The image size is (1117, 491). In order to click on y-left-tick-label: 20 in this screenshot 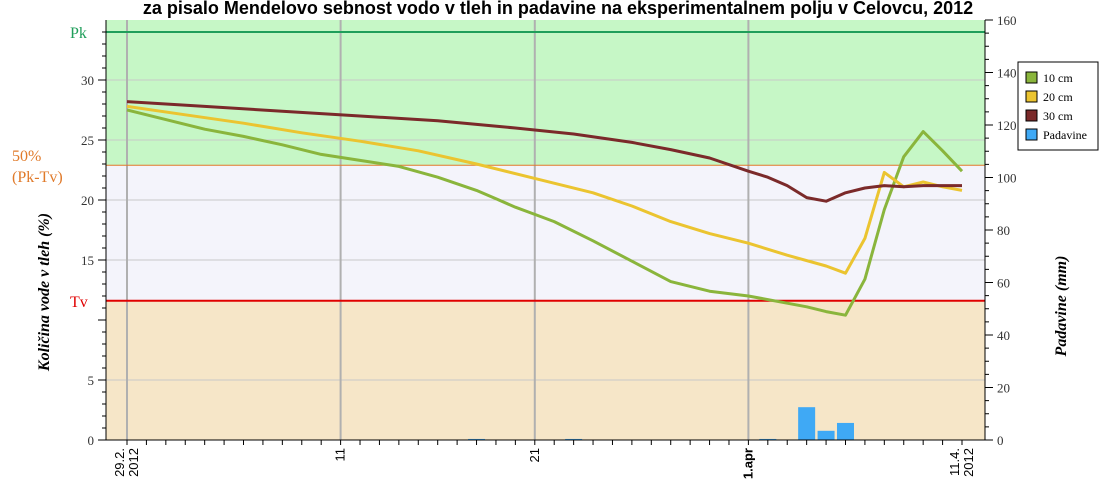, I will do `click(87, 200)`.